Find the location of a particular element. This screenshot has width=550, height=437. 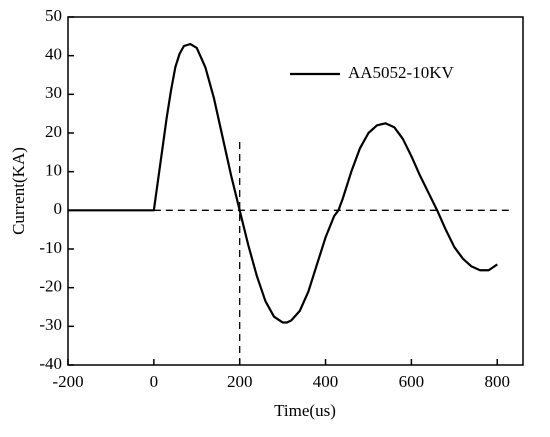

x-tick-label: 0 is located at coordinates (154, 381).